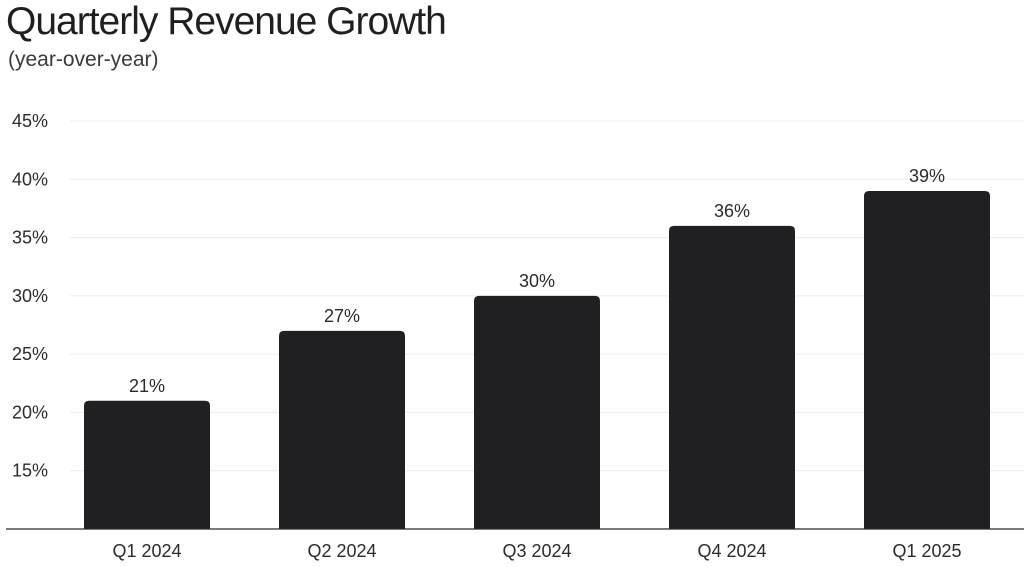 The image size is (1031, 567). I want to click on chart-subtitle: (year-over-year), so click(83, 59).